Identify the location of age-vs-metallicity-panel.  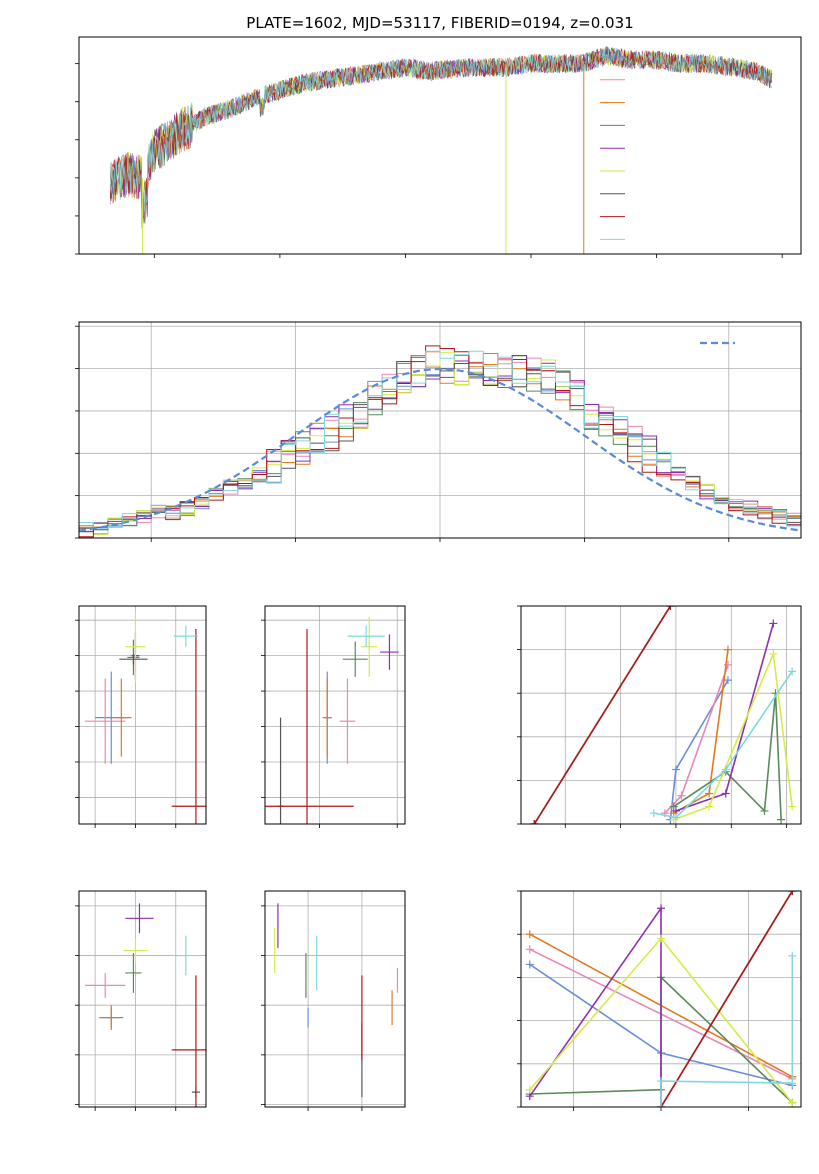
(141, 716).